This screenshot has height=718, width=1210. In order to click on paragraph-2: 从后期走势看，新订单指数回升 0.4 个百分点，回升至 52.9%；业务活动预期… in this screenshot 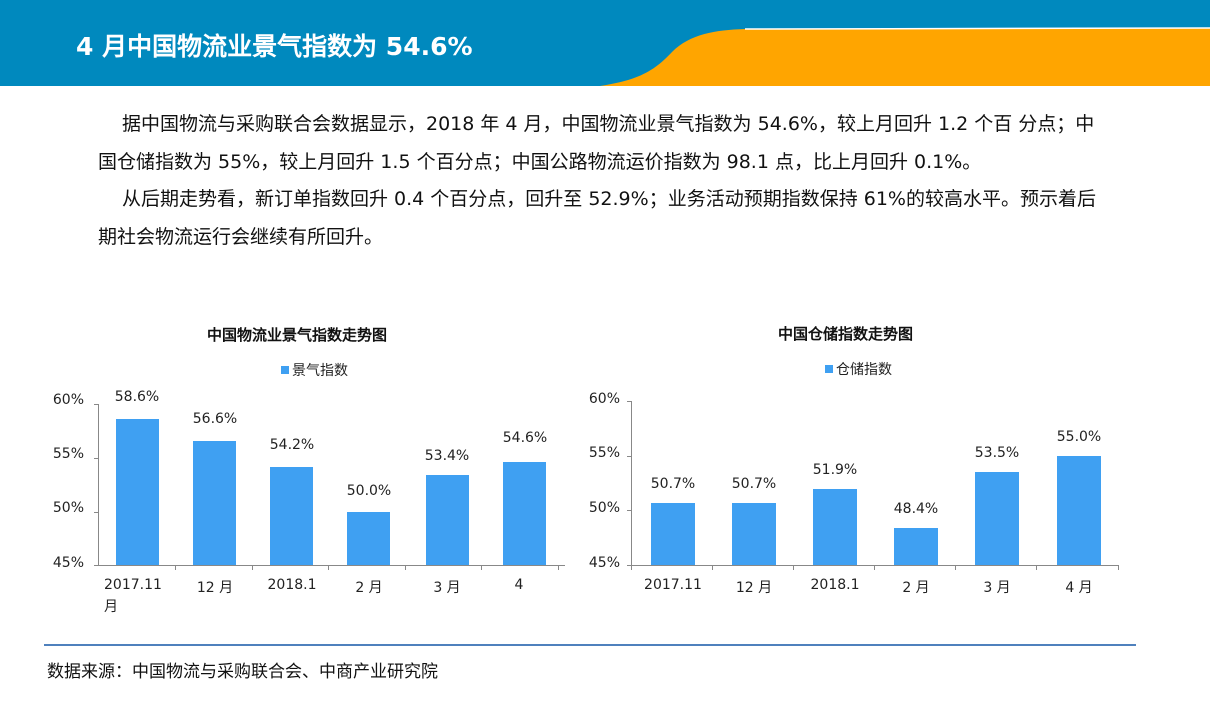, I will do `click(603, 218)`.